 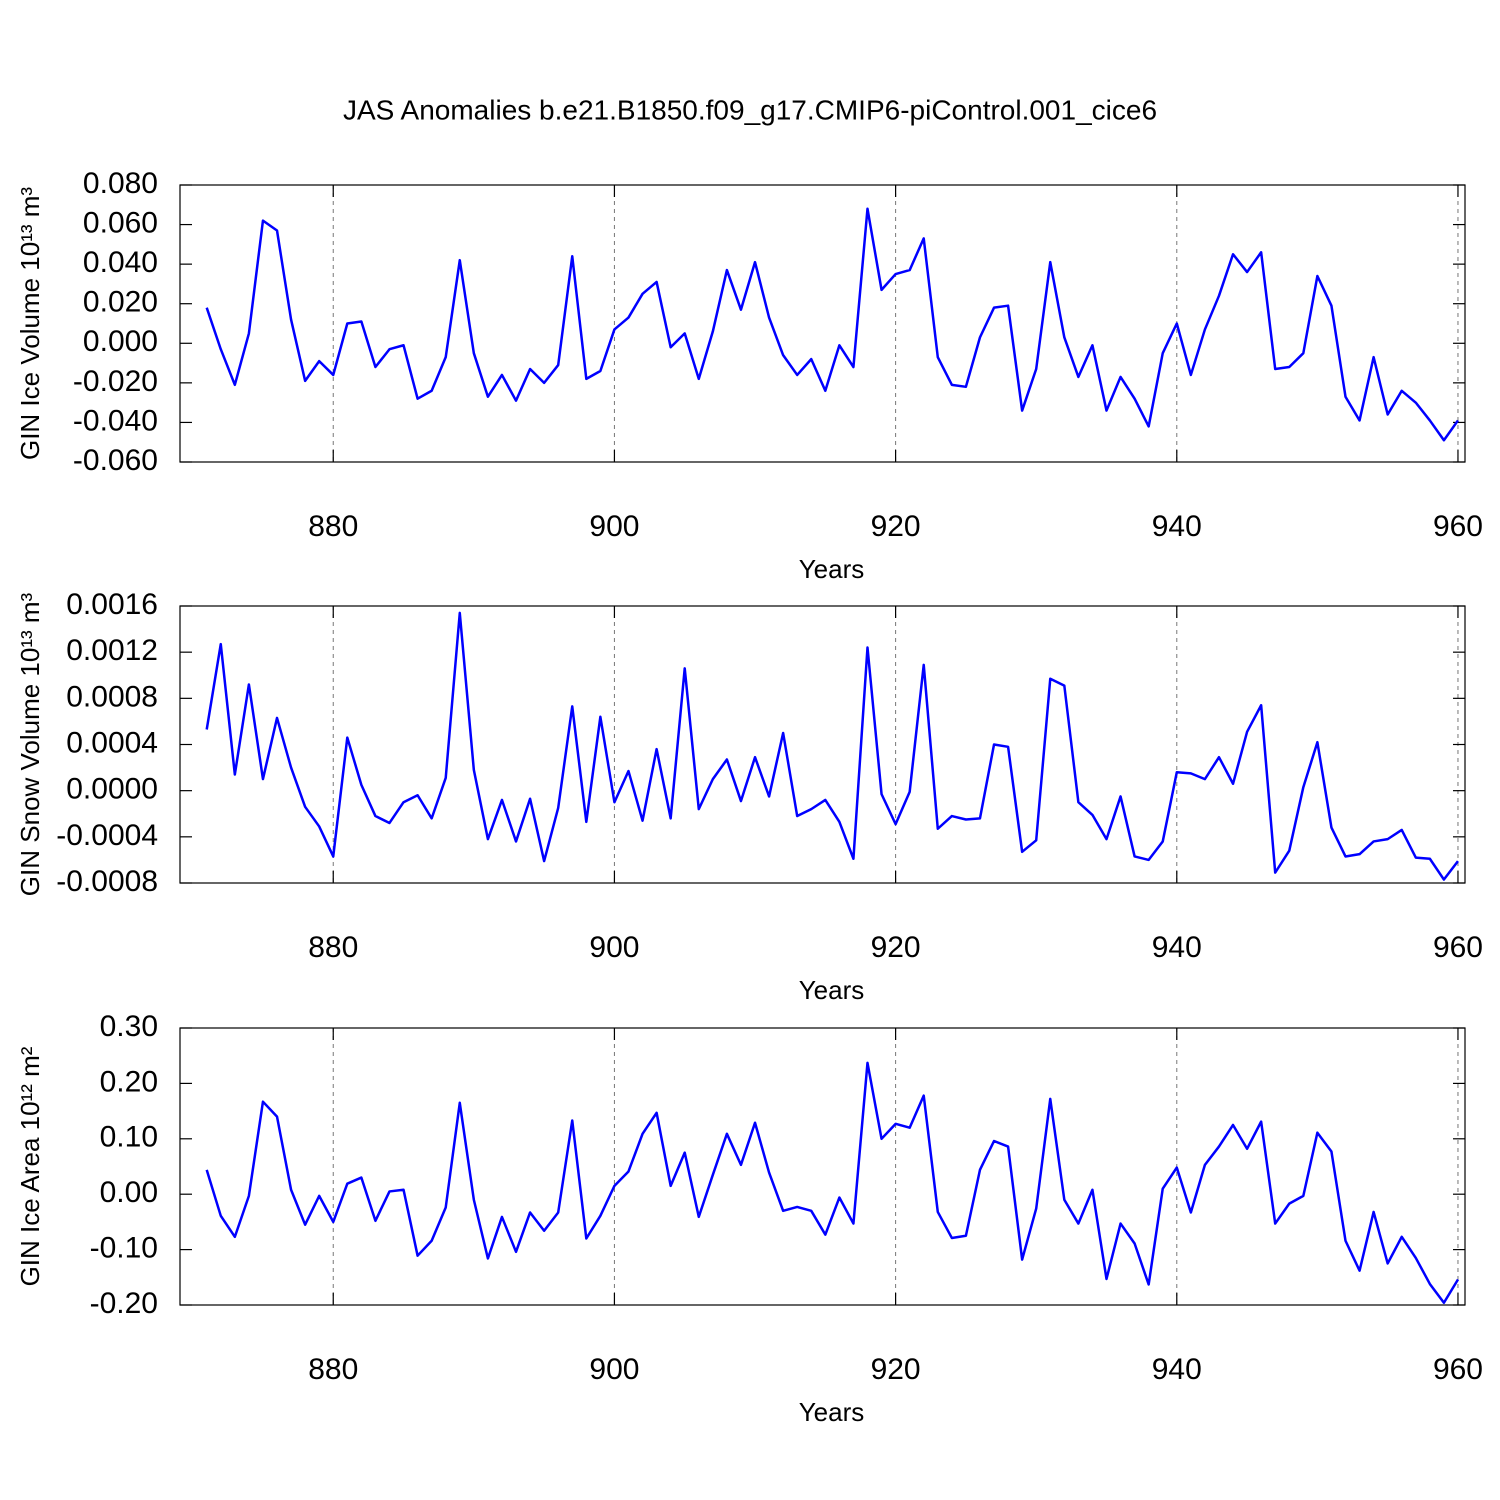 What do you see at coordinates (115, 460) in the screenshot?
I see `y-tick-label: -0.060` at bounding box center [115, 460].